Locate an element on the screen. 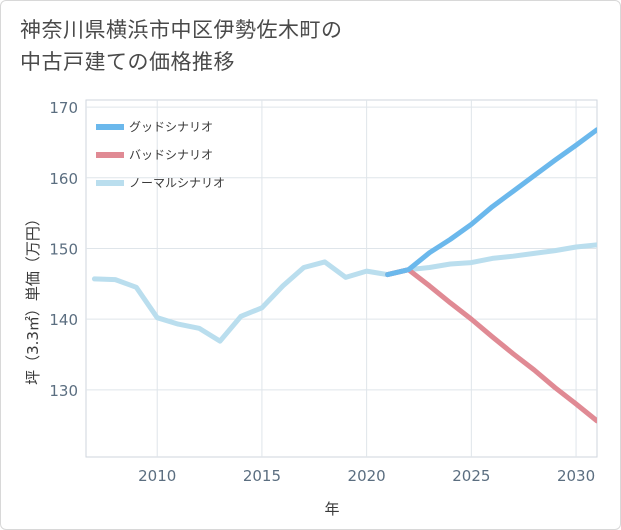  chart-title-line-2: 中古戸建ての価格推移 is located at coordinates (127, 62).